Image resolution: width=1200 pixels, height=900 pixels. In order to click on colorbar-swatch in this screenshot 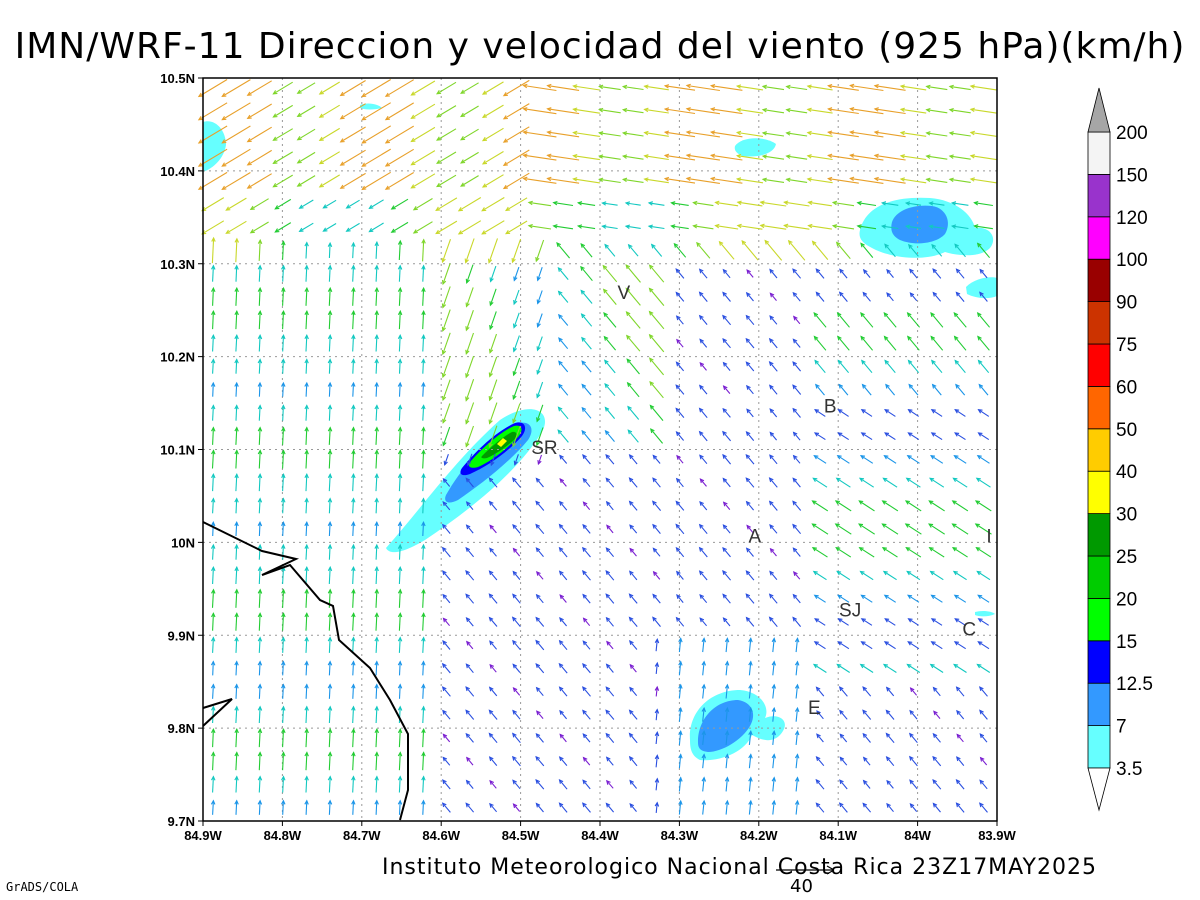, I will do `click(1099, 620)`.